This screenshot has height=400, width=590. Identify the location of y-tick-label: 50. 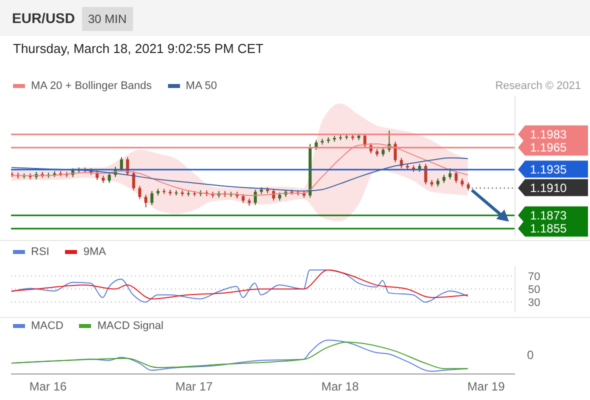
(534, 290).